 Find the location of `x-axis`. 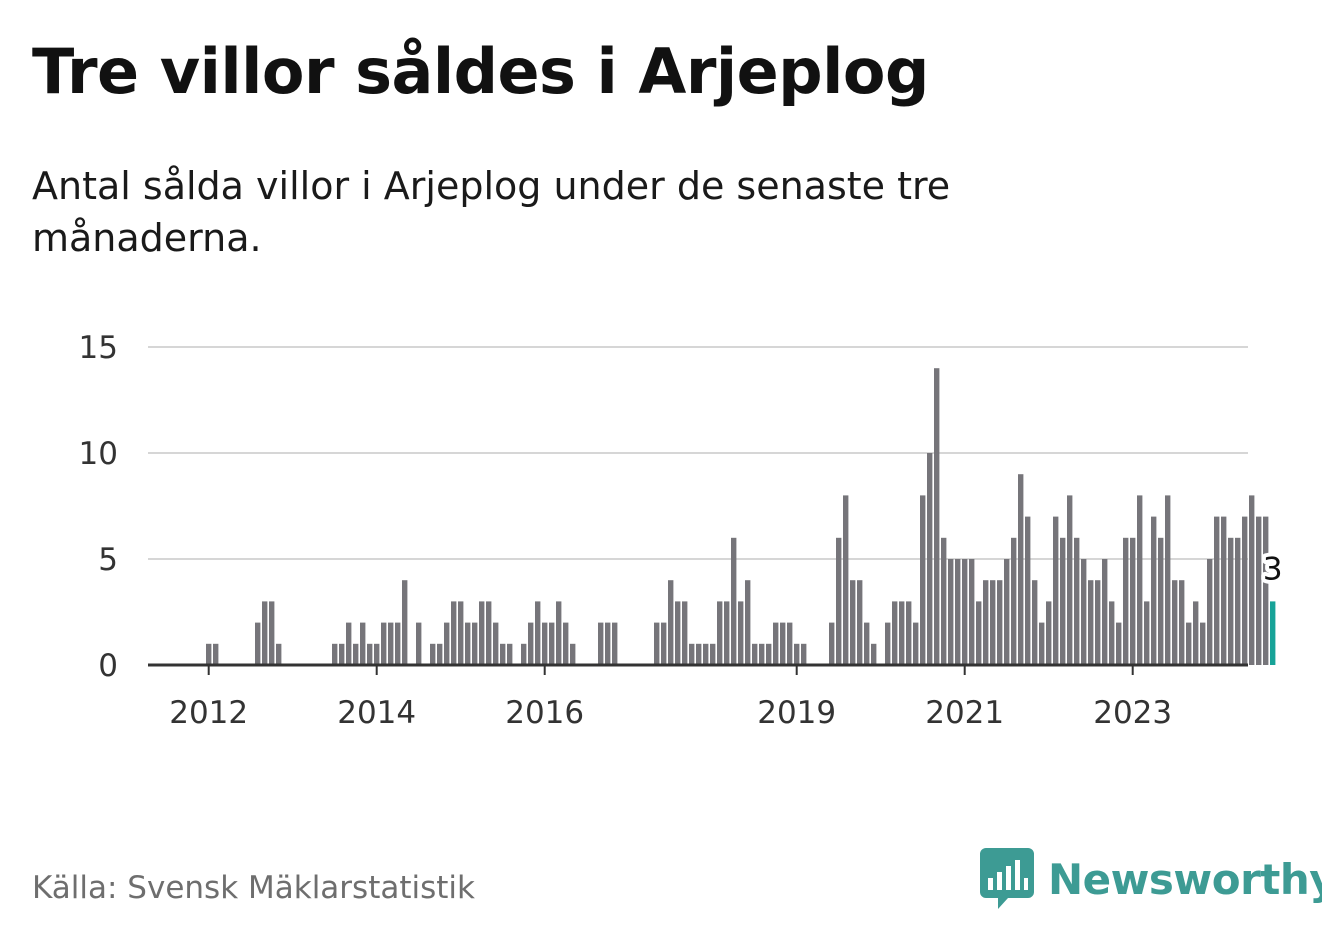

x-axis is located at coordinates (698, 669).